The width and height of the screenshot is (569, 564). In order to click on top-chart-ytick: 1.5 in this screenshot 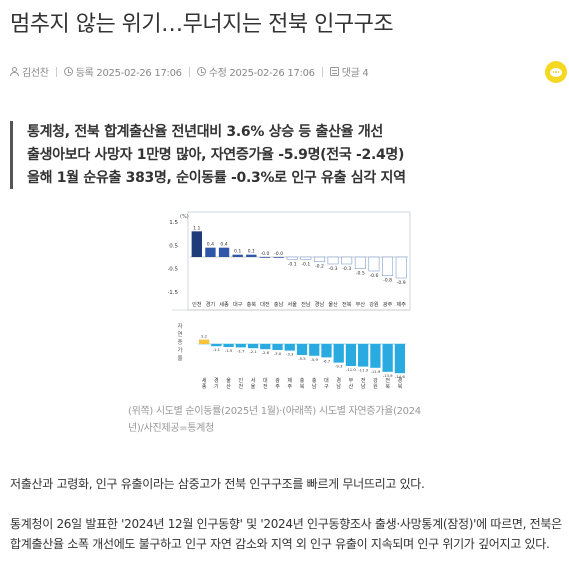, I will do `click(173, 223)`.